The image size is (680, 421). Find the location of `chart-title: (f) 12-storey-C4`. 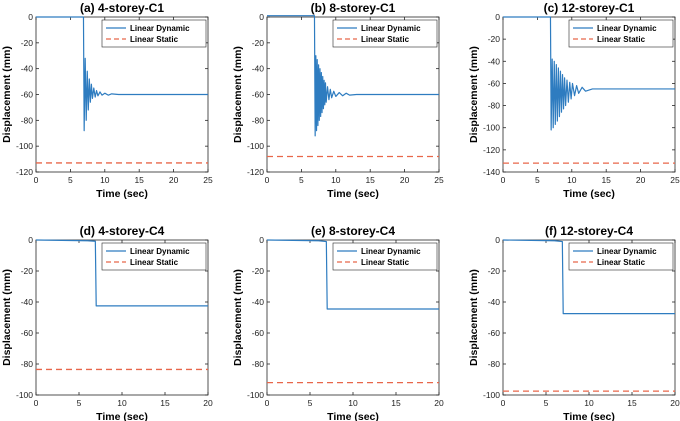

chart-title: (f) 12-storey-C4 is located at coordinates (589, 231).